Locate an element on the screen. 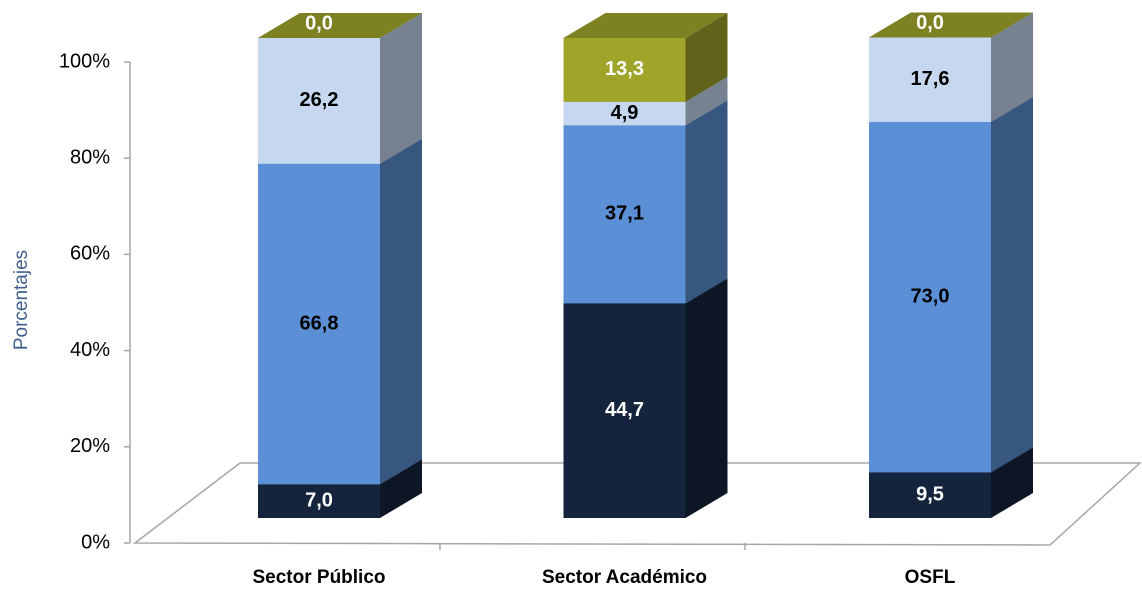 Image resolution: width=1142 pixels, height=591 pixels. y-tick-label: 40% is located at coordinates (90, 350).